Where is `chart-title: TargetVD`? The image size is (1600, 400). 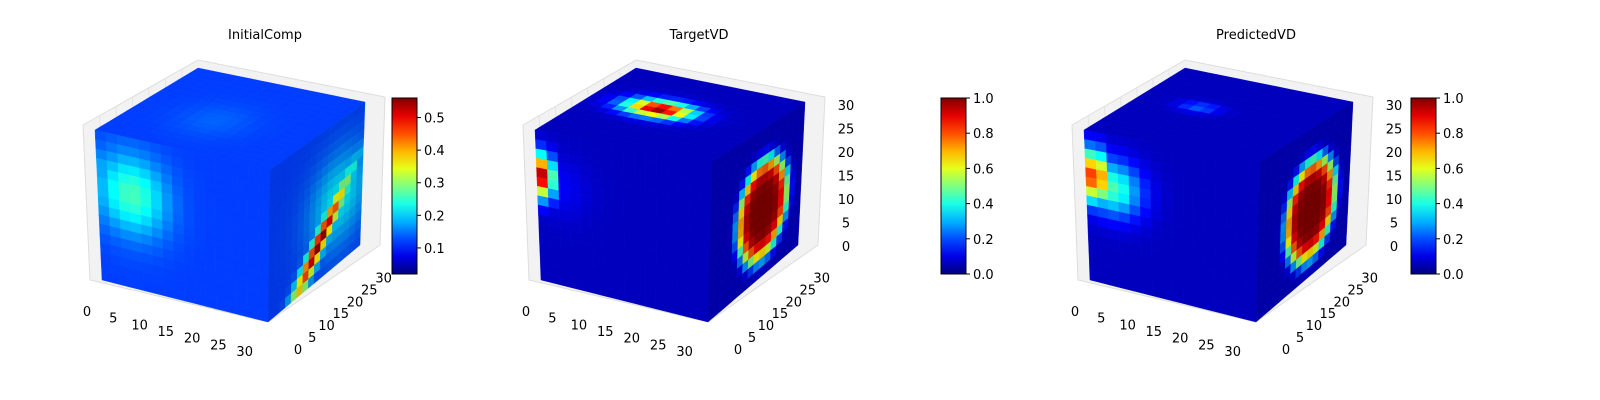
chart-title: TargetVD is located at coordinates (698, 35).